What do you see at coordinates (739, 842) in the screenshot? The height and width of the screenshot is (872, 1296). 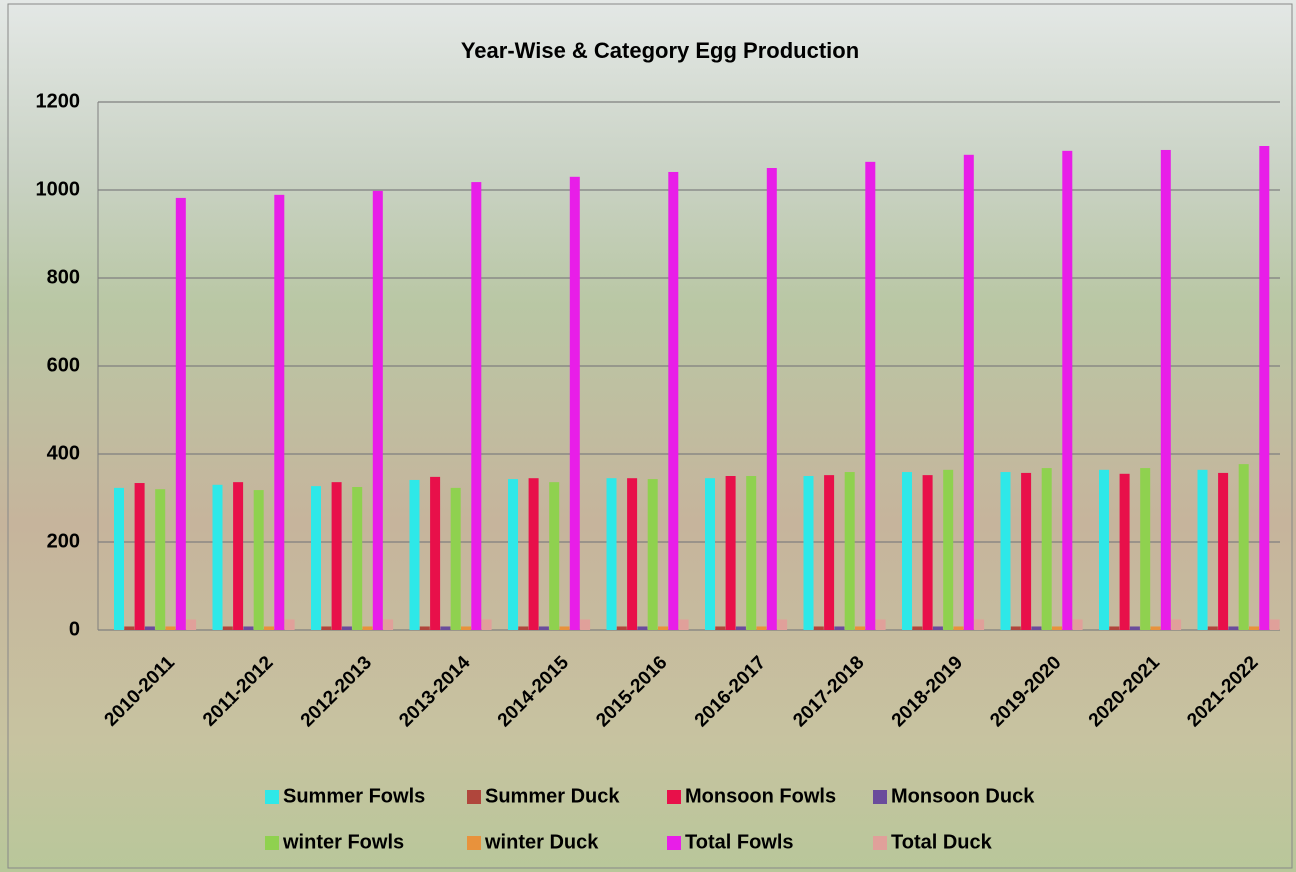 I see `legend-label: Total Fowls` at bounding box center [739, 842].